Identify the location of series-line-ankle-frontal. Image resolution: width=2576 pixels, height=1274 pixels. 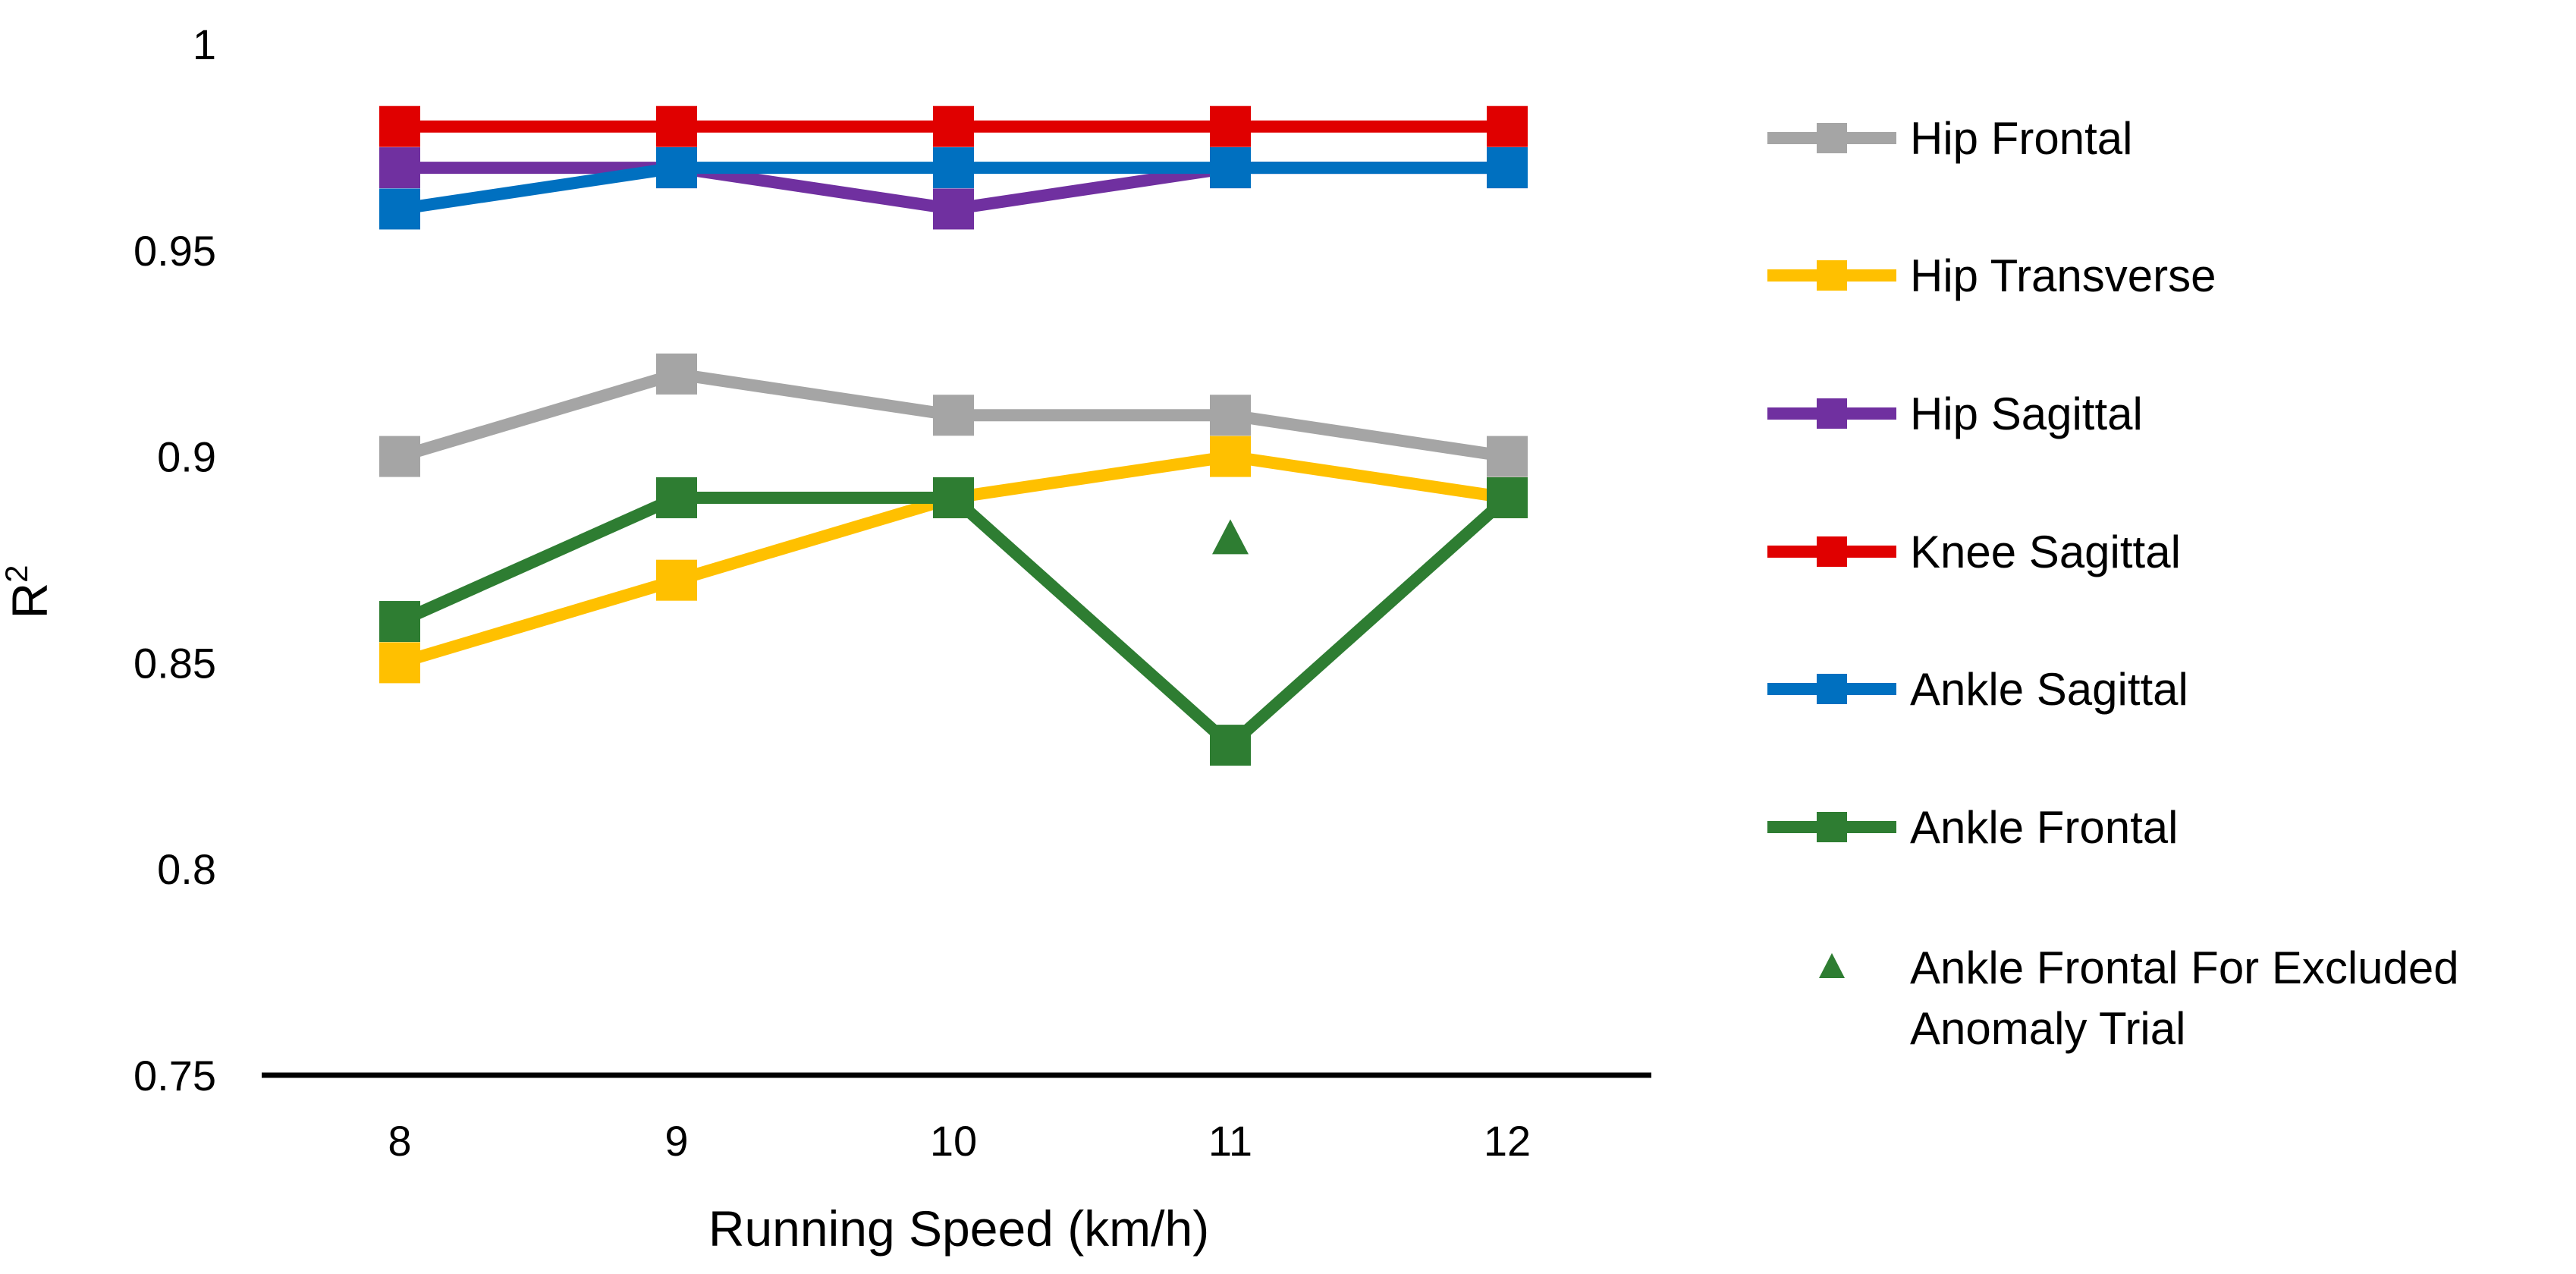
(954, 621).